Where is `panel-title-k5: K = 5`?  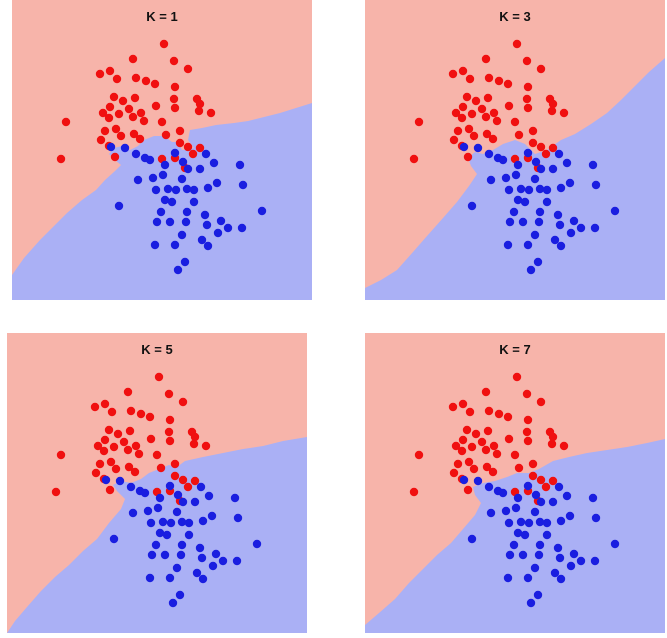 panel-title-k5: K = 5 is located at coordinates (157, 349).